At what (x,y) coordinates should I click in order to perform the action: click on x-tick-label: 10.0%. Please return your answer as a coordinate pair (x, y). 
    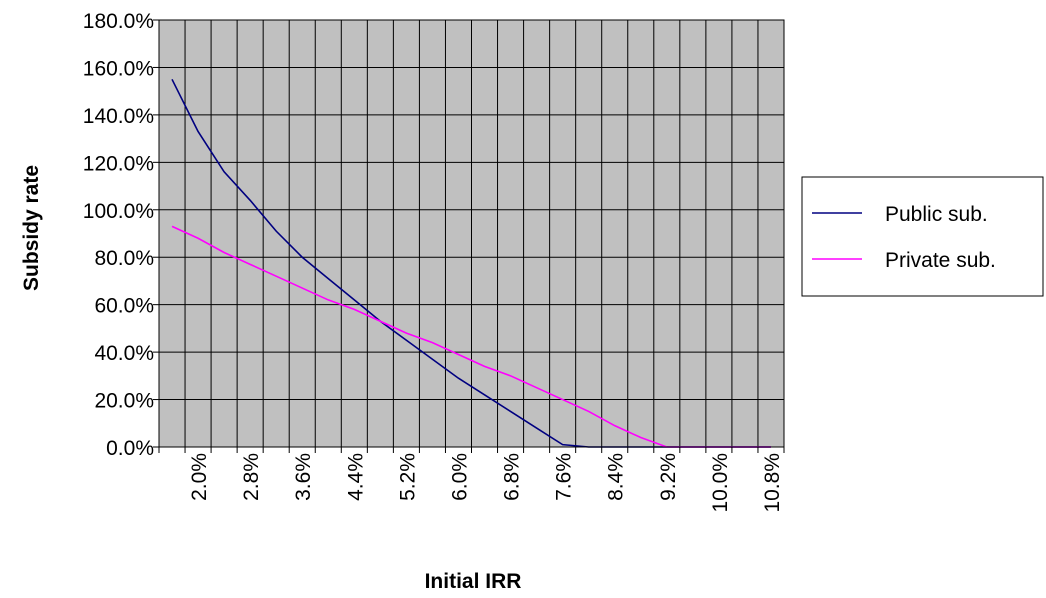
    Looking at the image, I should click on (720, 483).